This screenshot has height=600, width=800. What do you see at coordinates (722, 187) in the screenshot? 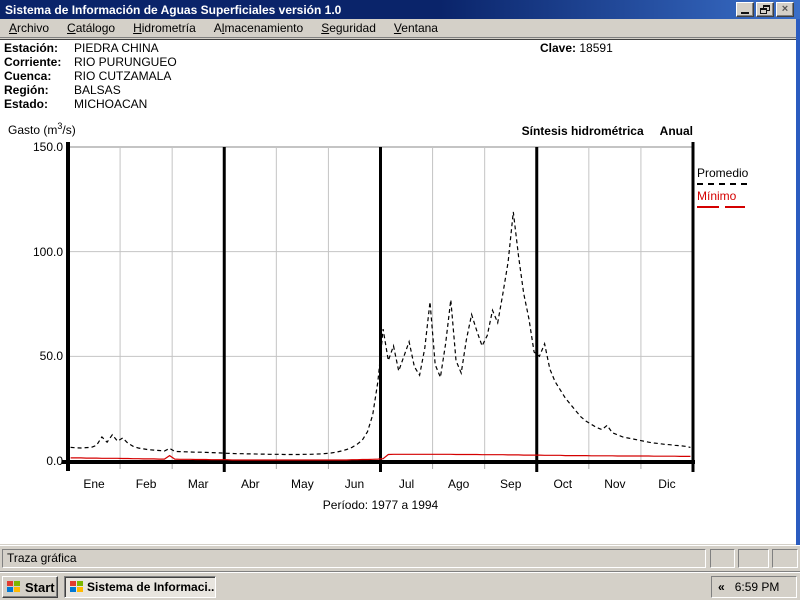
I see `chart-legend: Promedio Mínimo` at bounding box center [722, 187].